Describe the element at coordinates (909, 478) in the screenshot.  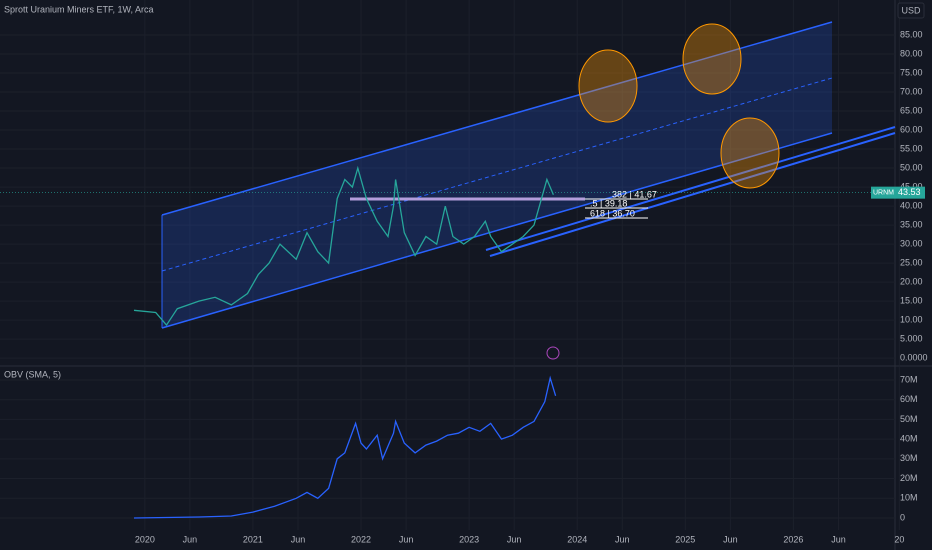
I see `y-tick-label: 20M` at that location.